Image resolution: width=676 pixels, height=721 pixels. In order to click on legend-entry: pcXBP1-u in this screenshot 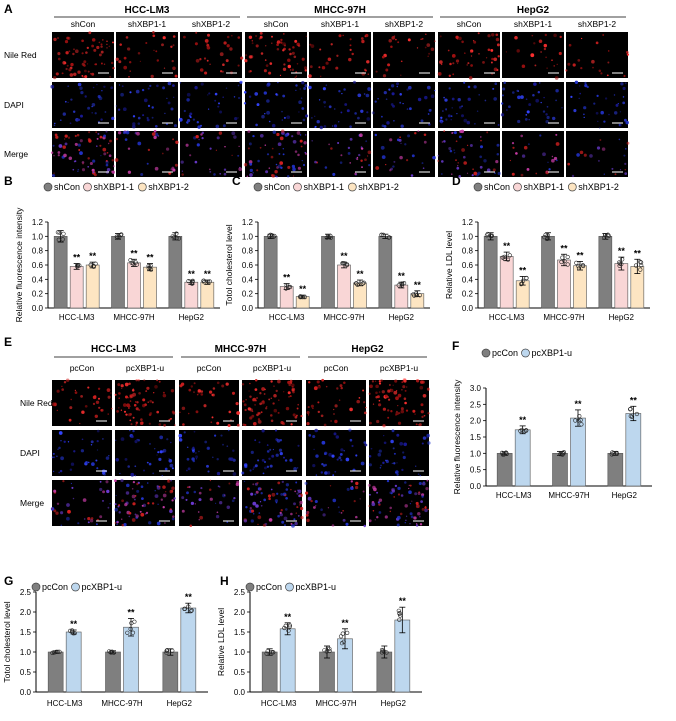, I will do `click(102, 587)`.